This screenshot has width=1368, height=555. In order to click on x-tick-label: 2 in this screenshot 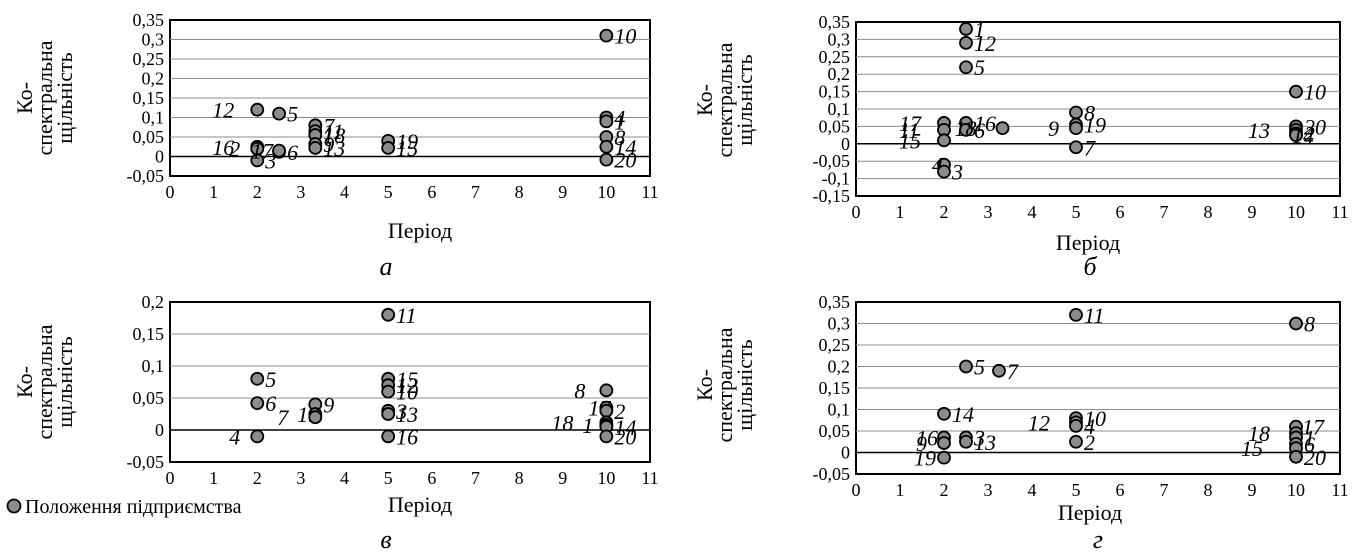, I will do `click(257, 192)`.